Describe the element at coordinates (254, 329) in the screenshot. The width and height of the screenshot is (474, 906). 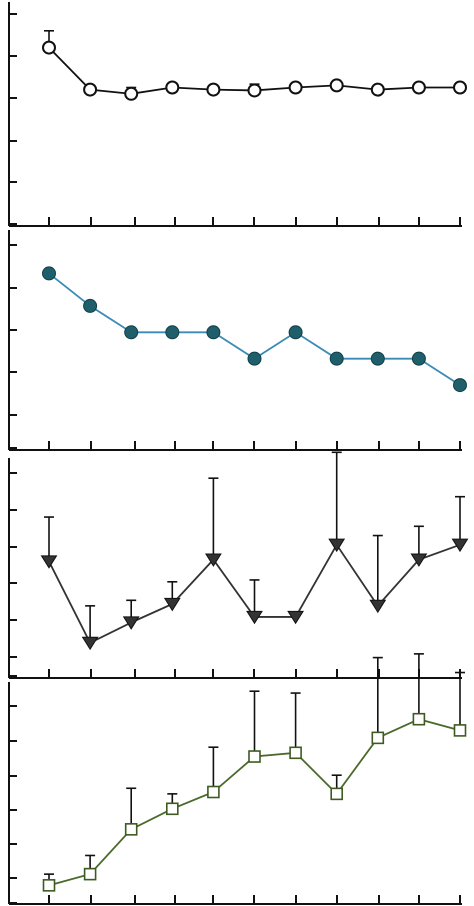
I see `series-line` at that location.